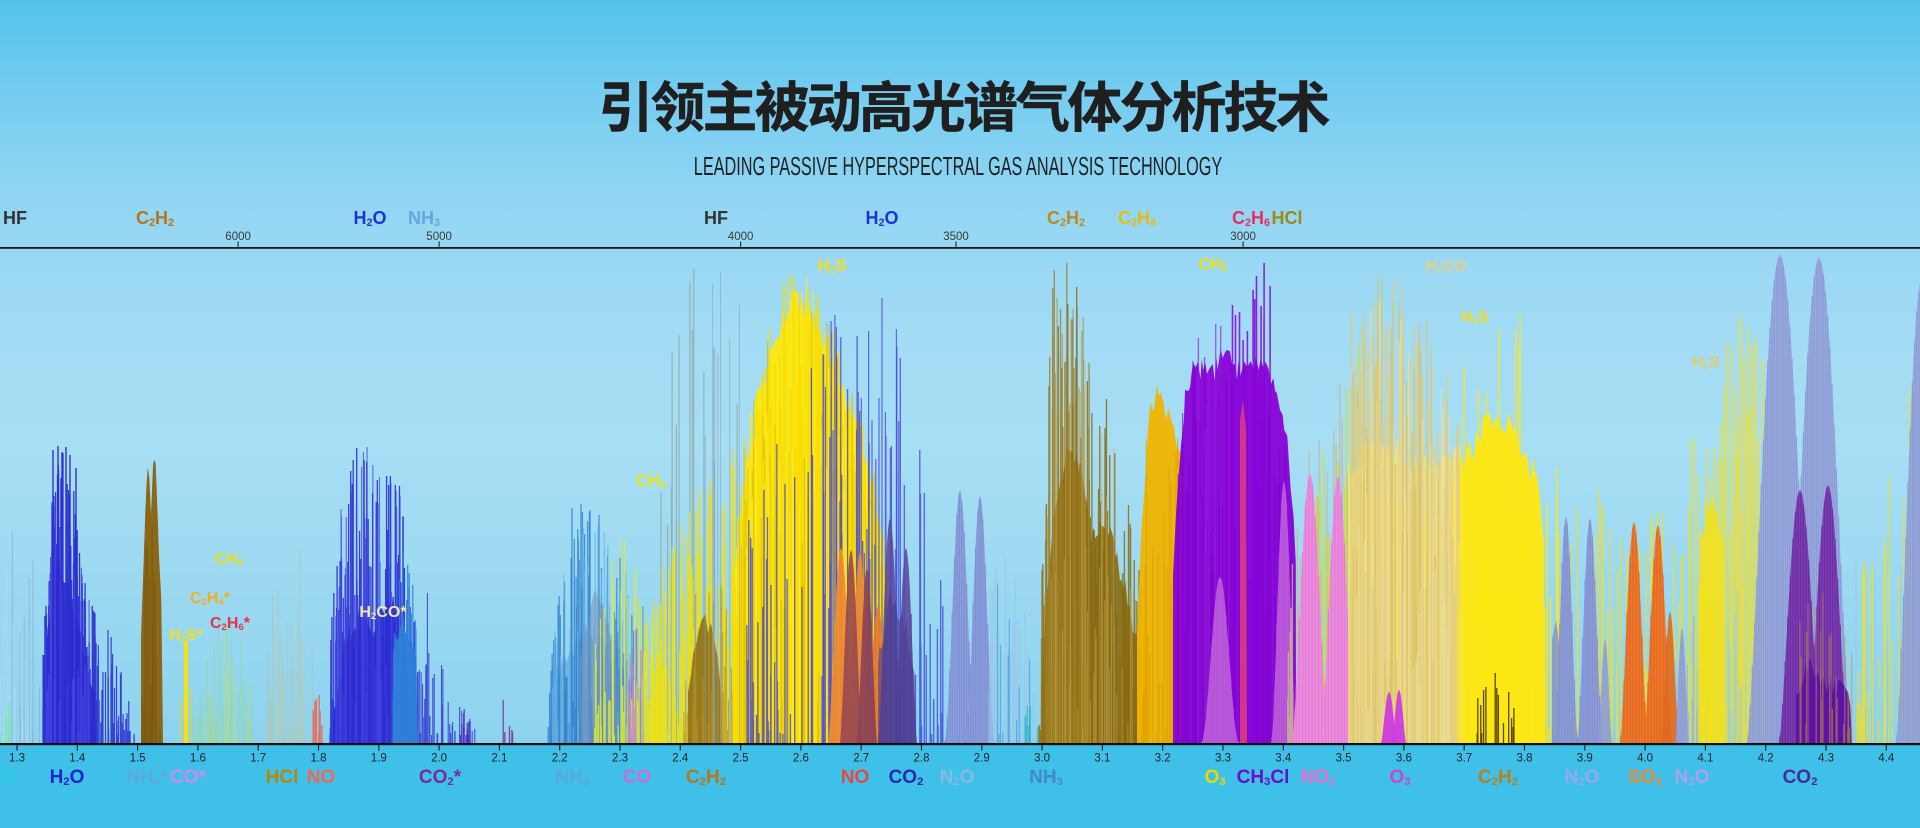  Describe the element at coordinates (1464, 759) in the screenshot. I see `svg-text: 3.7` at that location.